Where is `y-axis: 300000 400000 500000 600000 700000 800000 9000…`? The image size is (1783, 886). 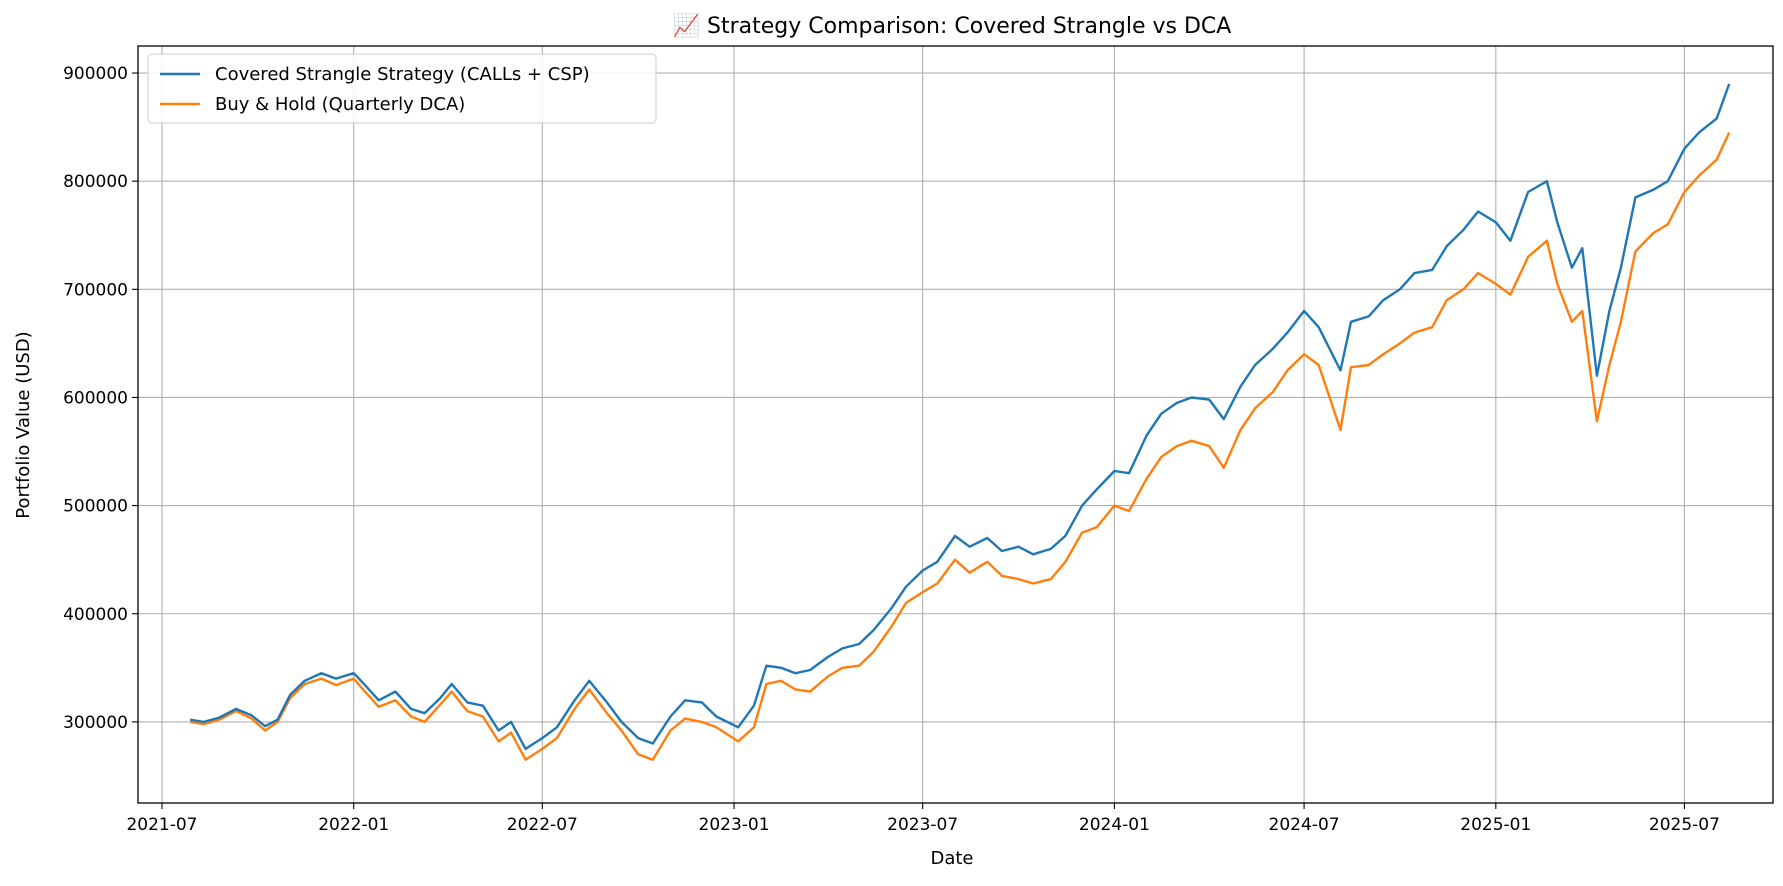
y-axis: 300000 400000 500000 600000 700000 800000 9000… is located at coordinates (100, 398).